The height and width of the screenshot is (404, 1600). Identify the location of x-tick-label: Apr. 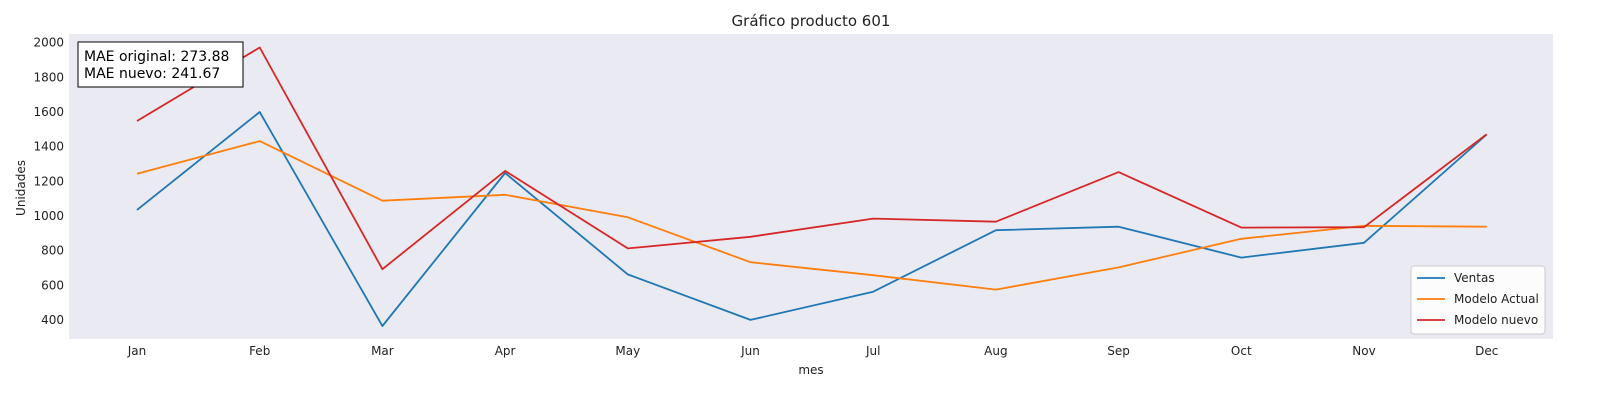
(505, 351).